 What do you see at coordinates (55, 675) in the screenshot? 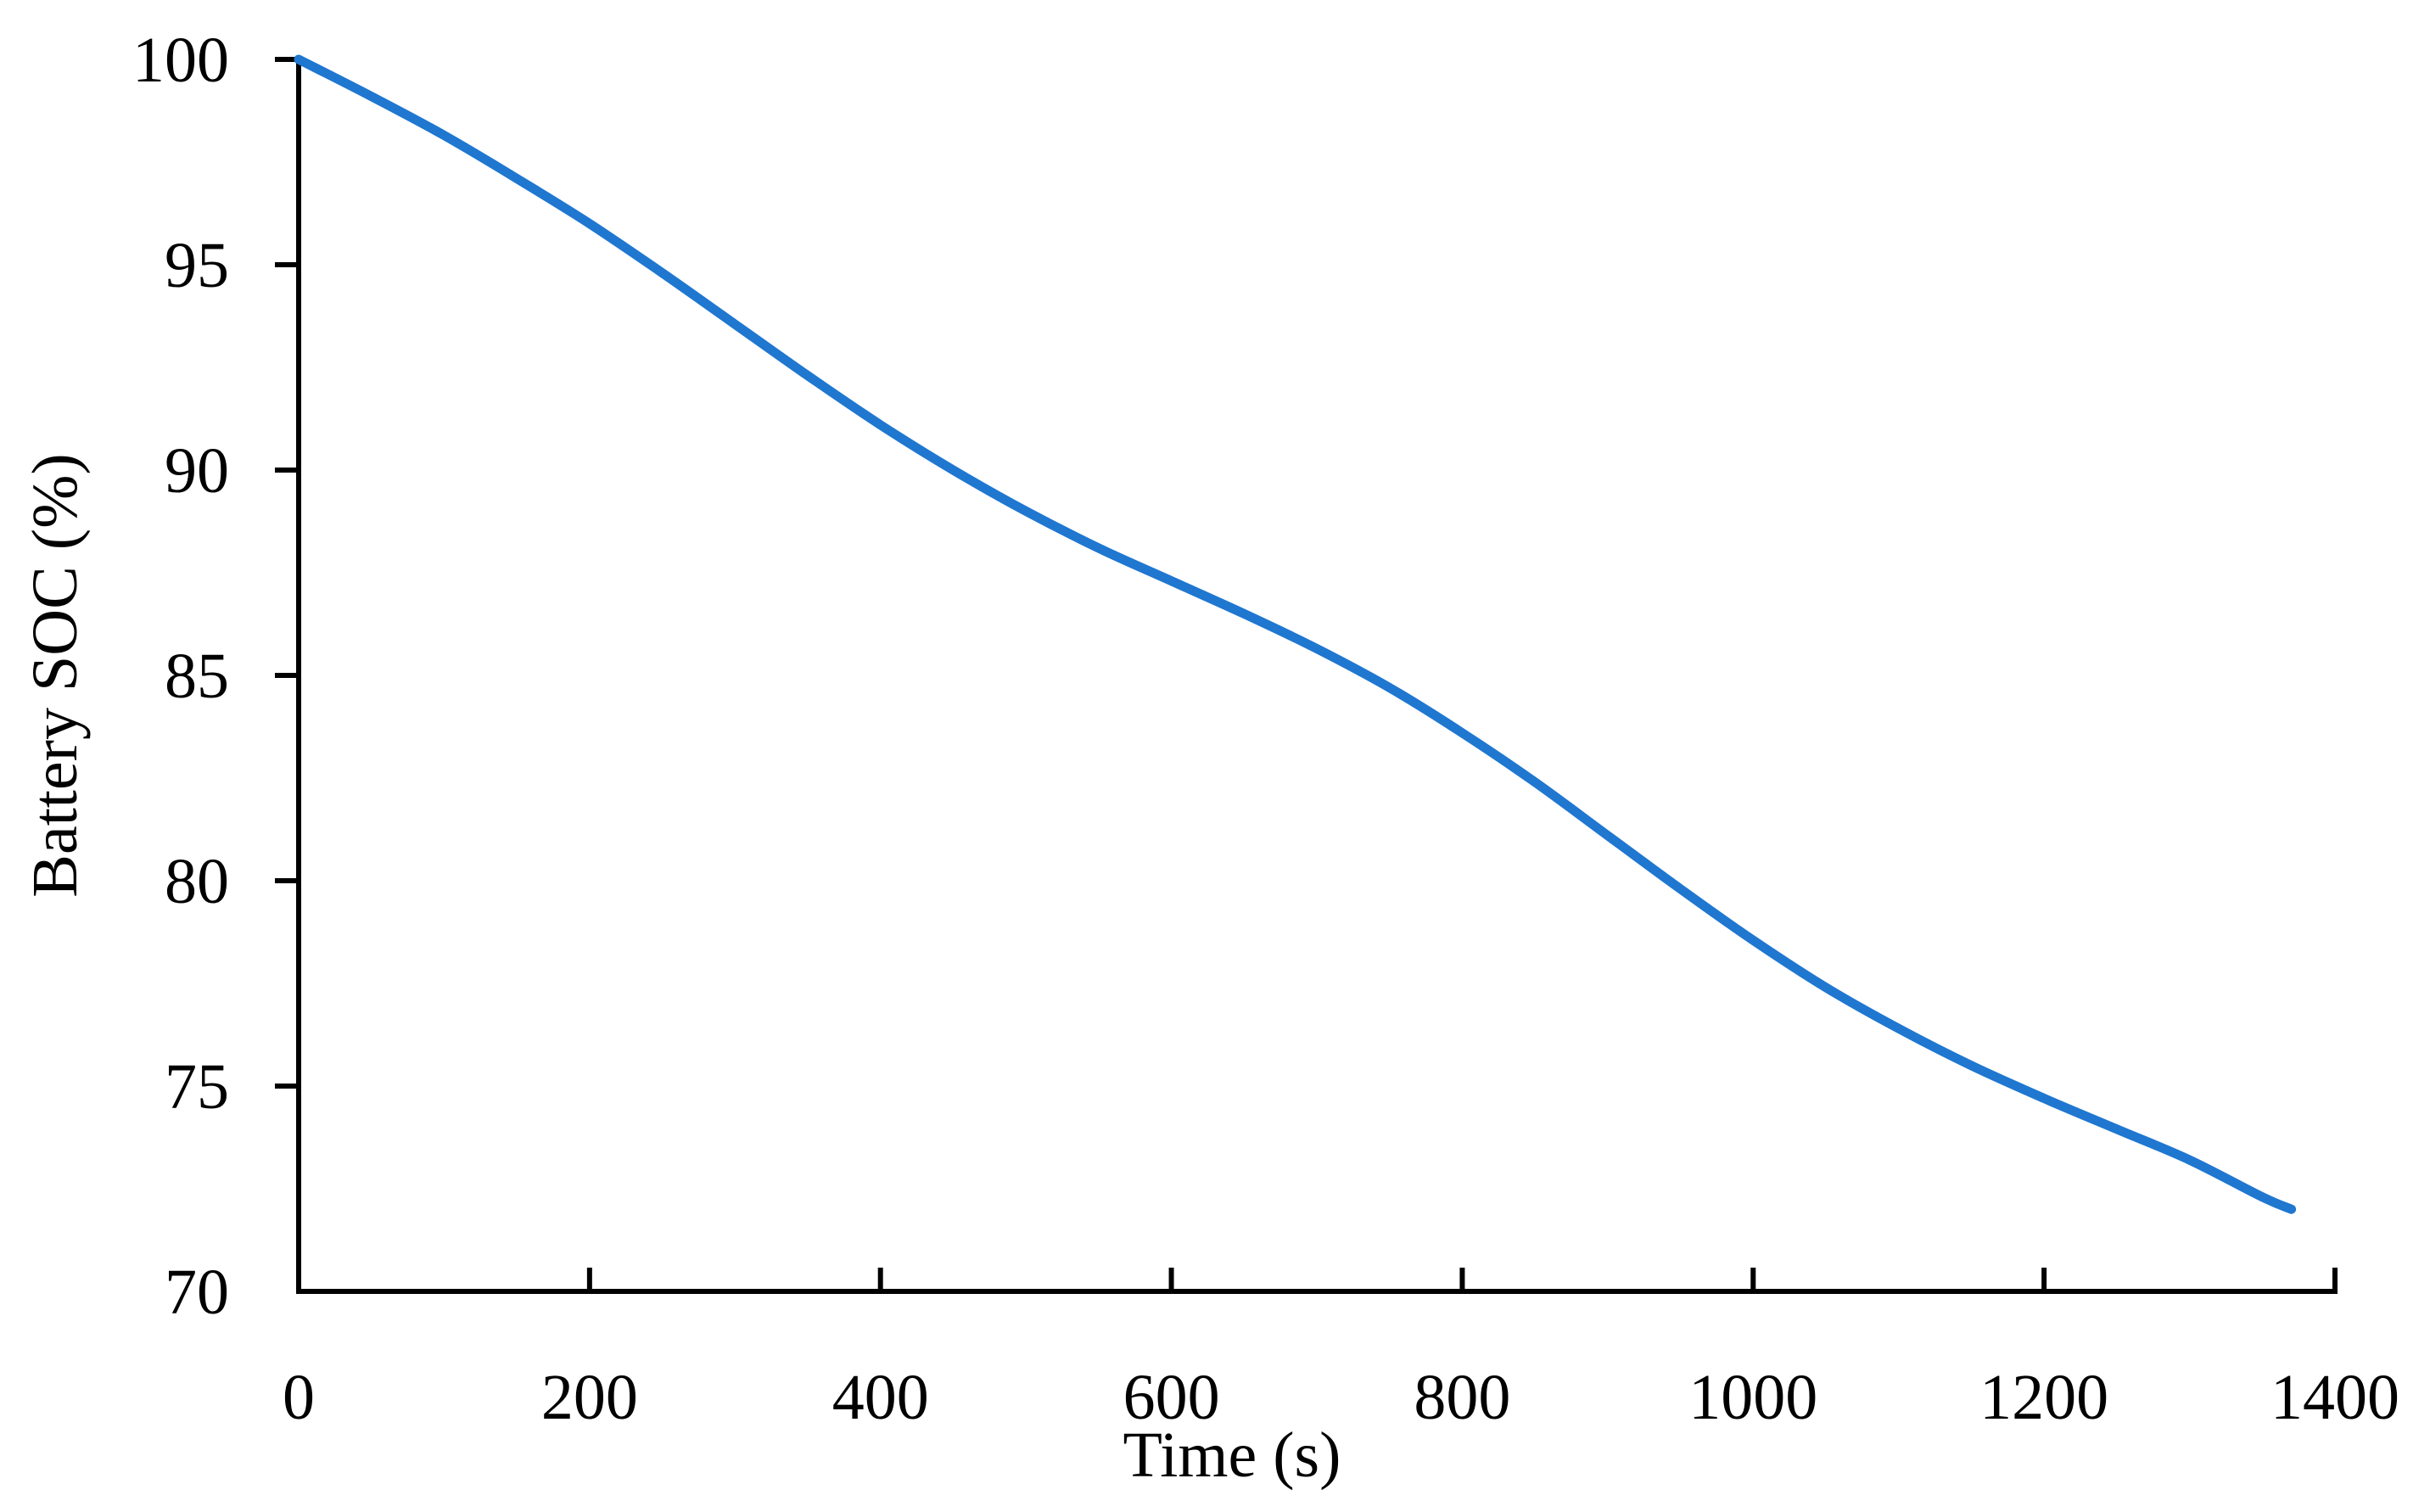
I see `y-axis-title: Battery SOC (%)` at bounding box center [55, 675].